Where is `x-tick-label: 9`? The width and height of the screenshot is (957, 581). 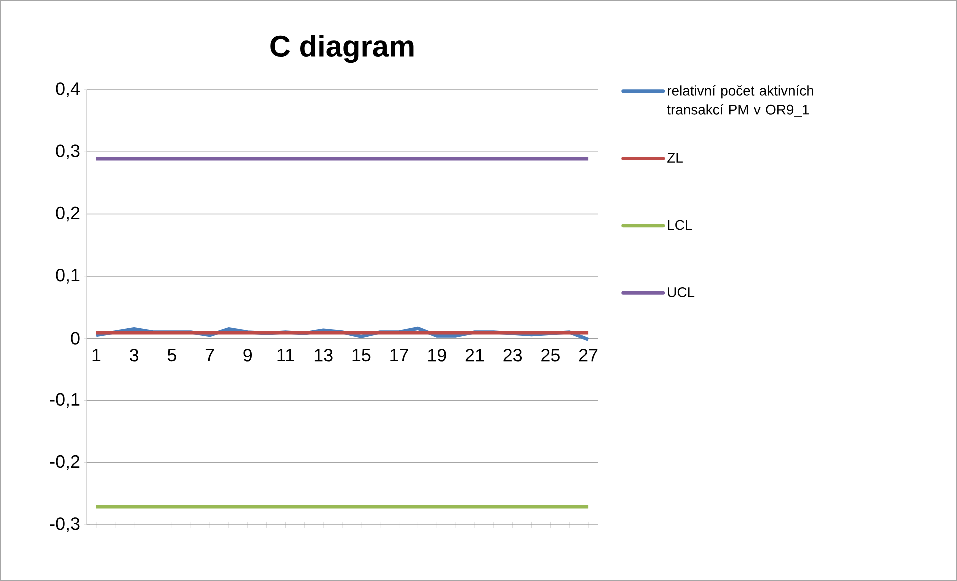 x-tick-label: 9 is located at coordinates (248, 355).